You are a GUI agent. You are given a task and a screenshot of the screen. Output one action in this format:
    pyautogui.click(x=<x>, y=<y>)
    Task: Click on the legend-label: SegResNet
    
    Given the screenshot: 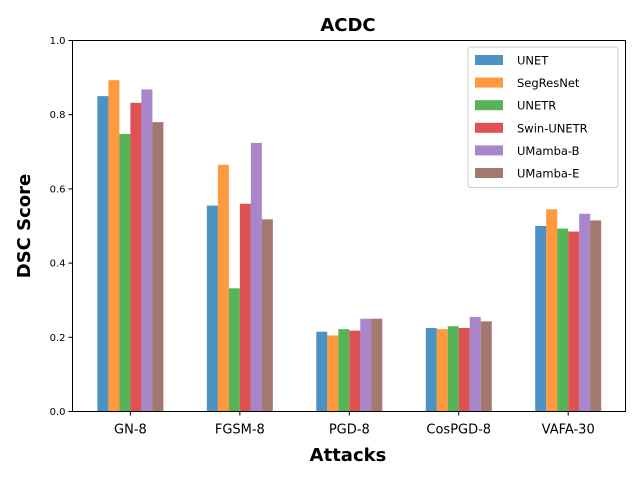 What is the action you would take?
    pyautogui.click(x=548, y=83)
    